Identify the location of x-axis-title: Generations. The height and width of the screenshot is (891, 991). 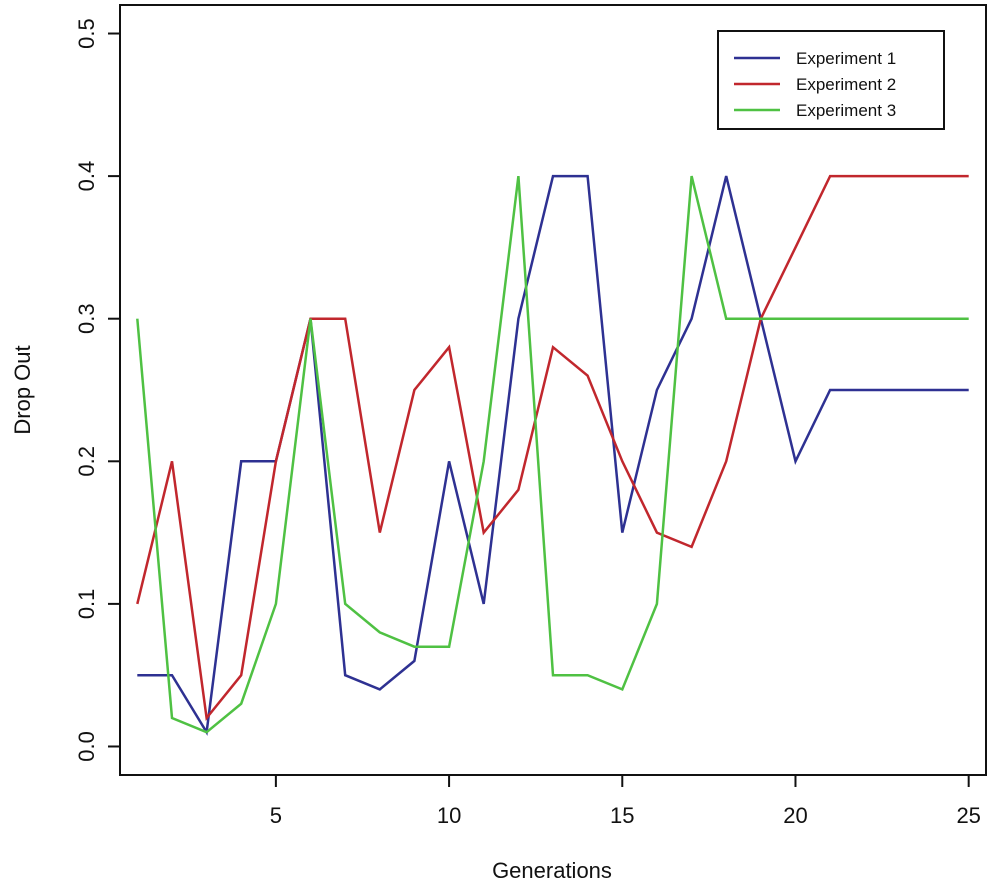
(552, 870).